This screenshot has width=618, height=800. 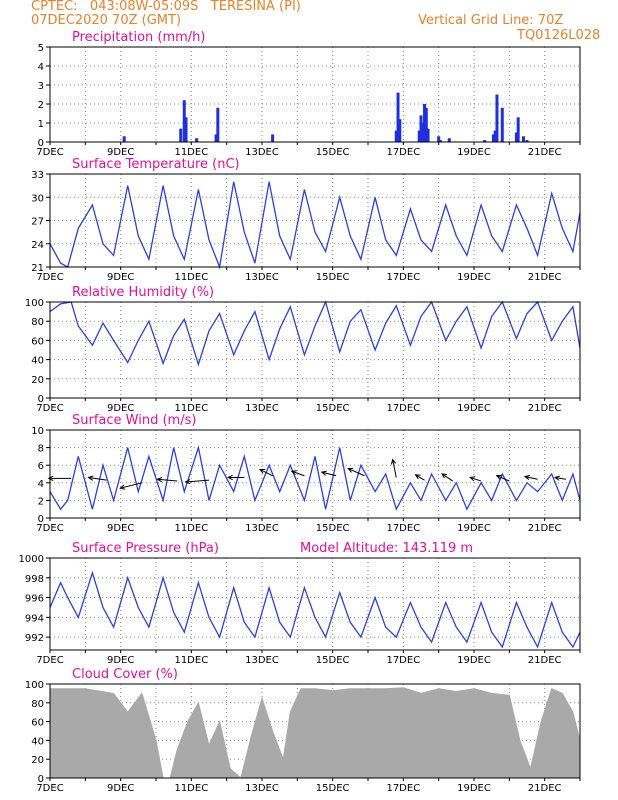 I want to click on y-tick-label: 992, so click(x=34, y=638).